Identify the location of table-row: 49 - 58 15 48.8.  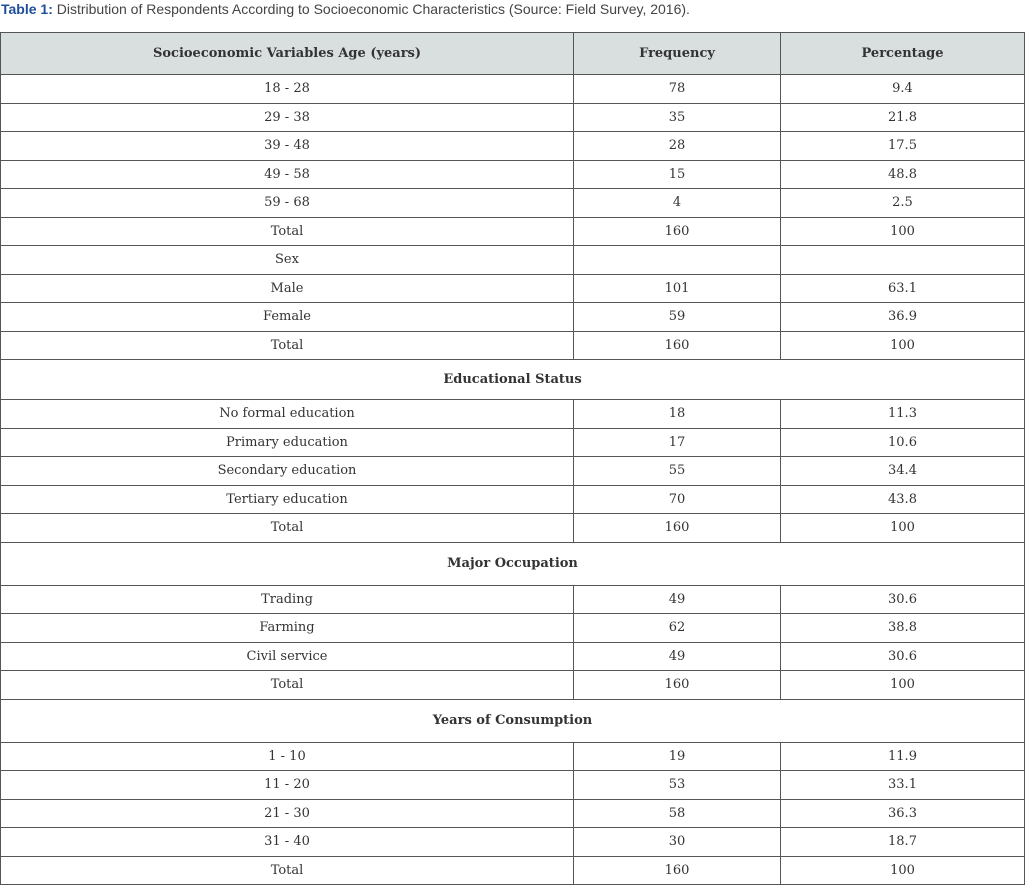
(512, 174).